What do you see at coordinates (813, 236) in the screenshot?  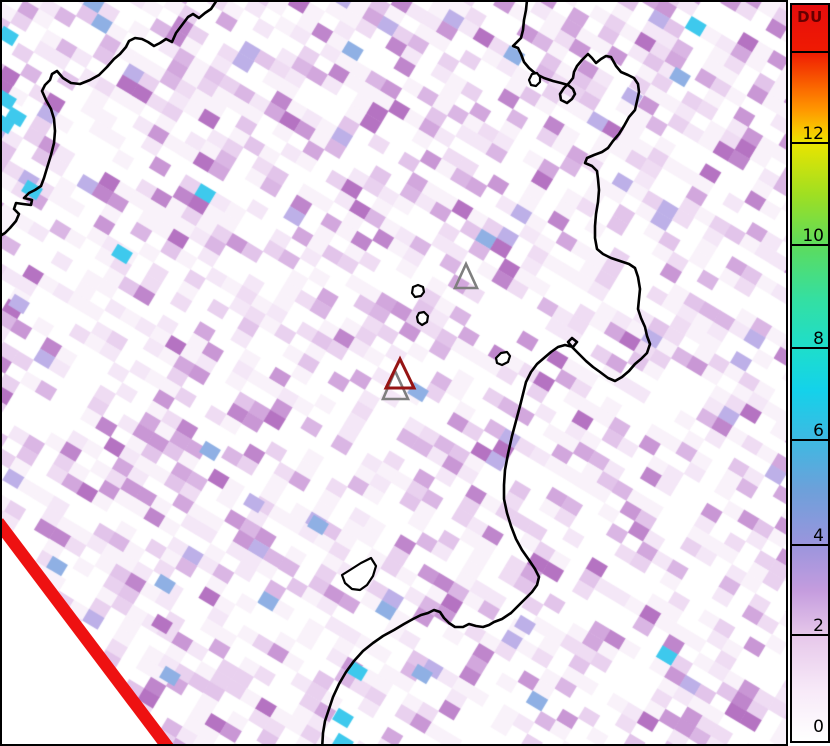 I see `colorbar-tick-label: 10` at bounding box center [813, 236].